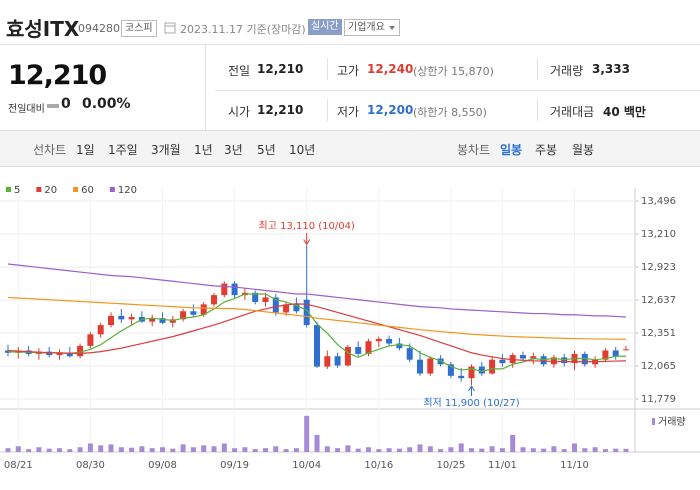  Describe the element at coordinates (511, 150) in the screenshot. I see `candle-tab: 일봉` at that location.